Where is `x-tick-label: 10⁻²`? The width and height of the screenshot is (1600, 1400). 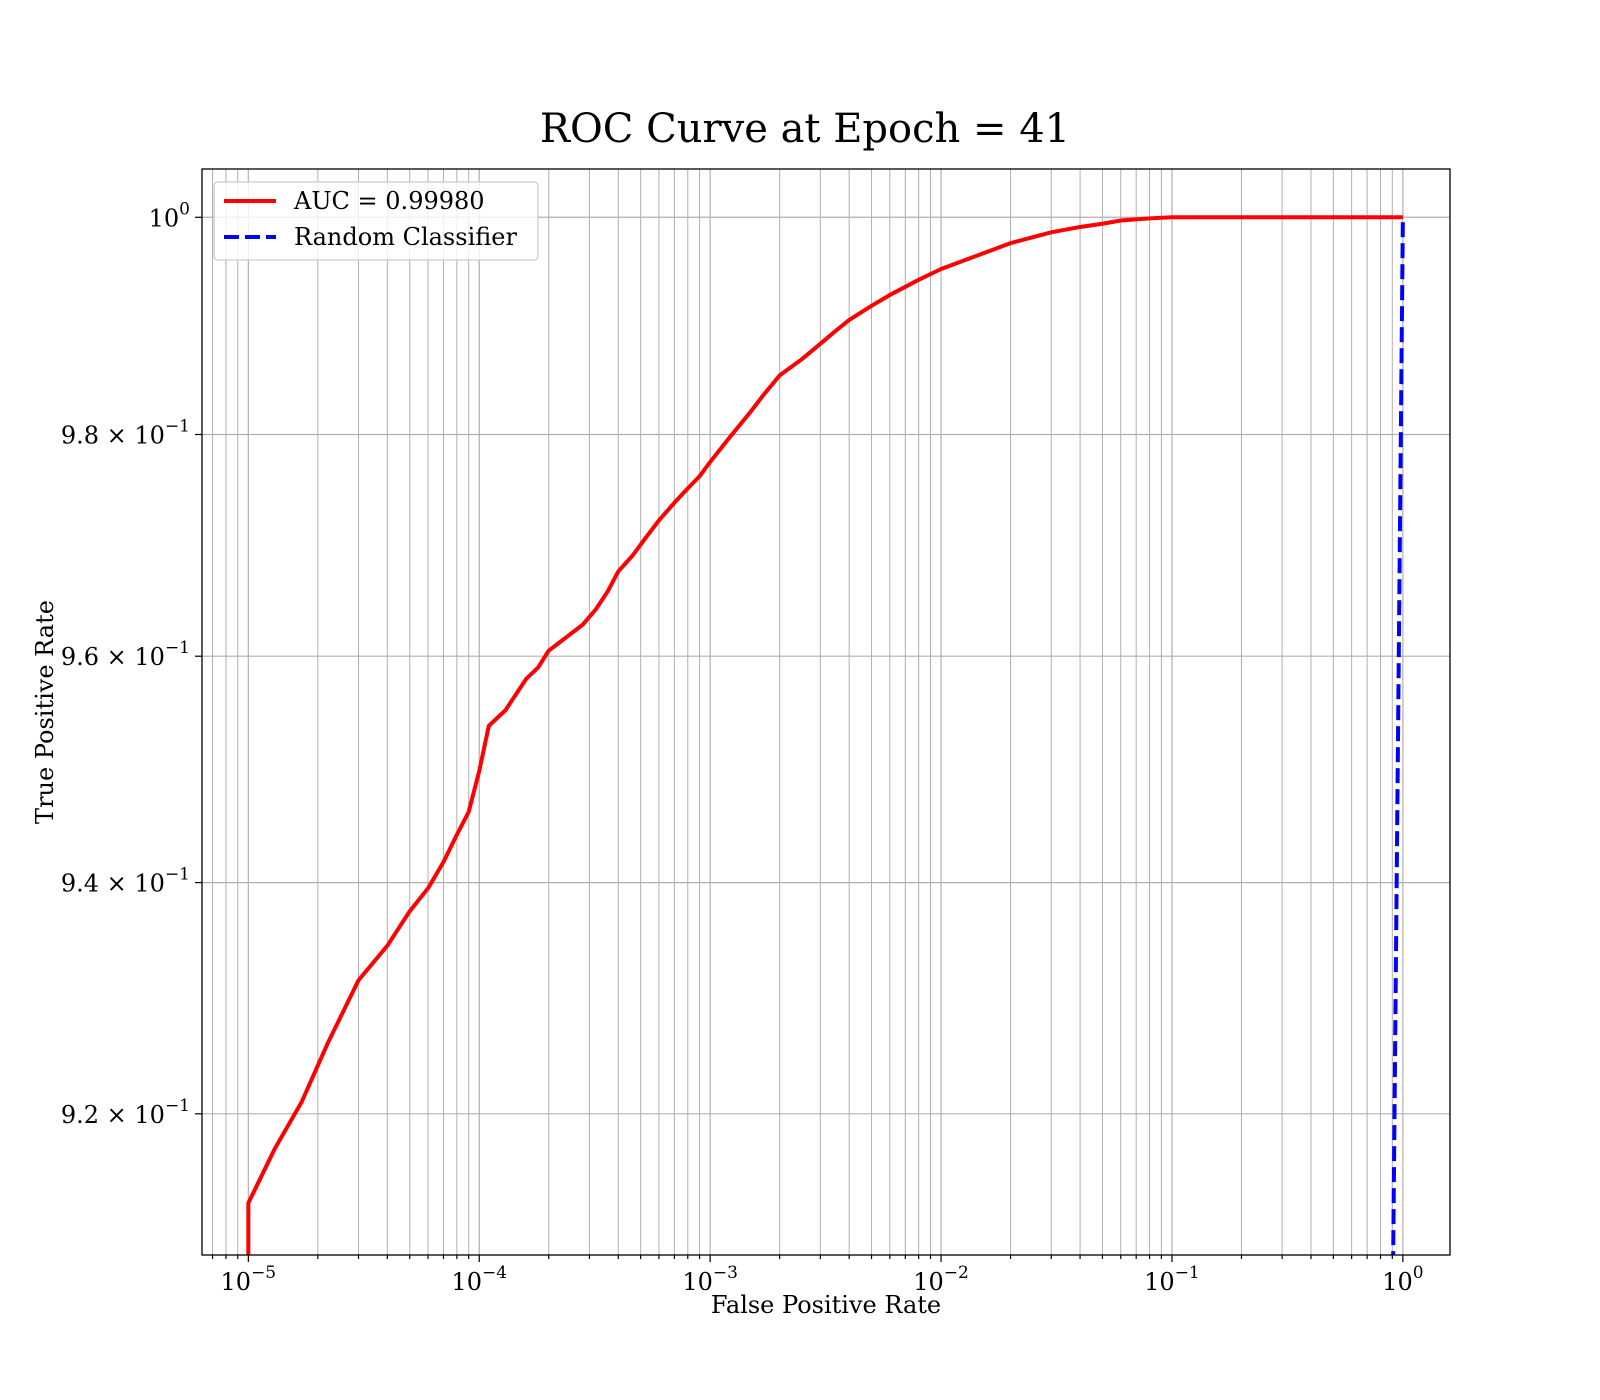
x-tick-label: 10⁻² is located at coordinates (941, 1279).